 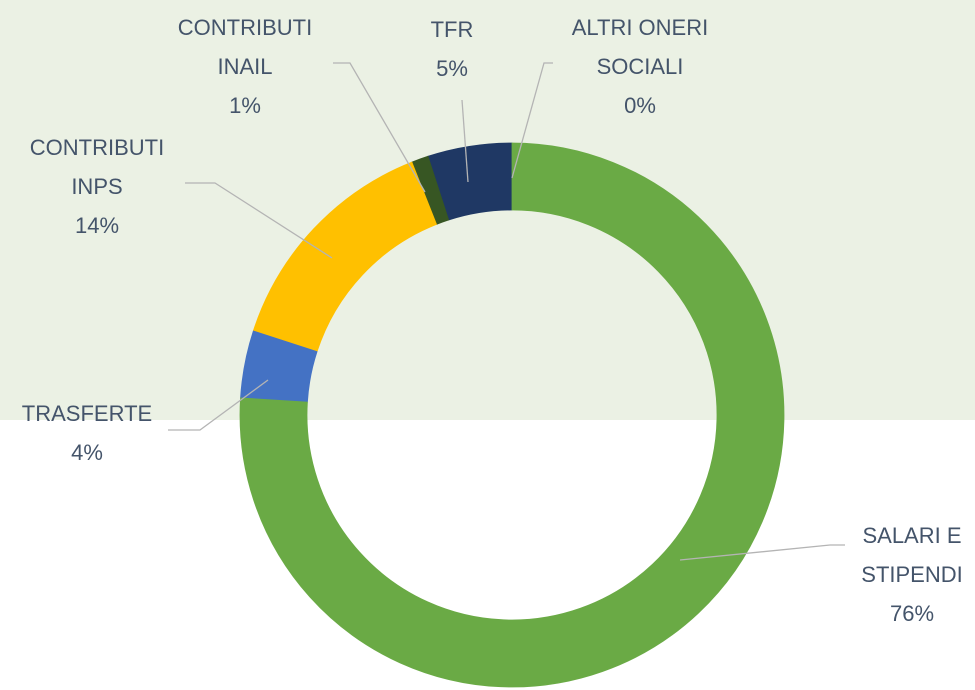 What do you see at coordinates (640, 47) in the screenshot?
I see `label-name: ALTRI ONERI SOCIALI` at bounding box center [640, 47].